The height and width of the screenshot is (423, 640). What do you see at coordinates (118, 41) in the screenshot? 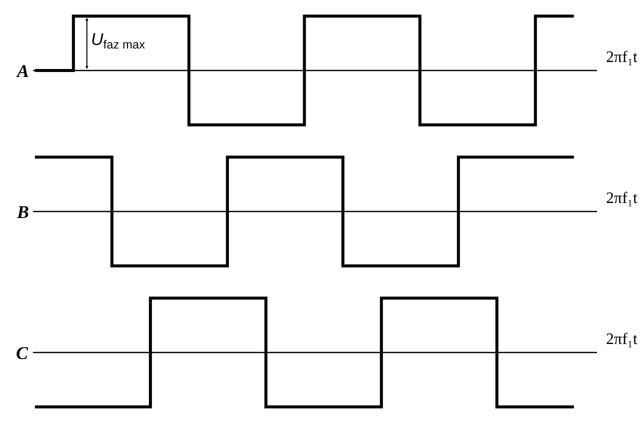
I see `annotation: U$_{faz max}$` at bounding box center [118, 41].